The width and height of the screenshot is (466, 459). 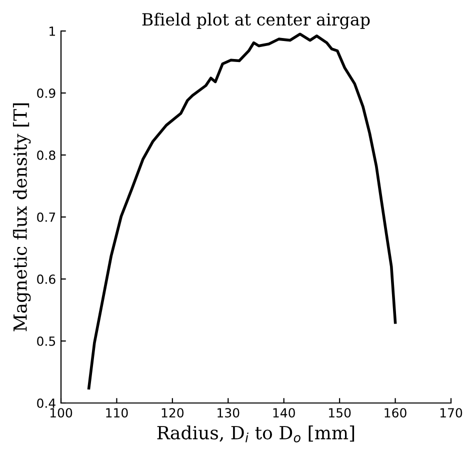 I want to click on y-axis-title: Magnetic flux density [T], so click(x=21, y=217).